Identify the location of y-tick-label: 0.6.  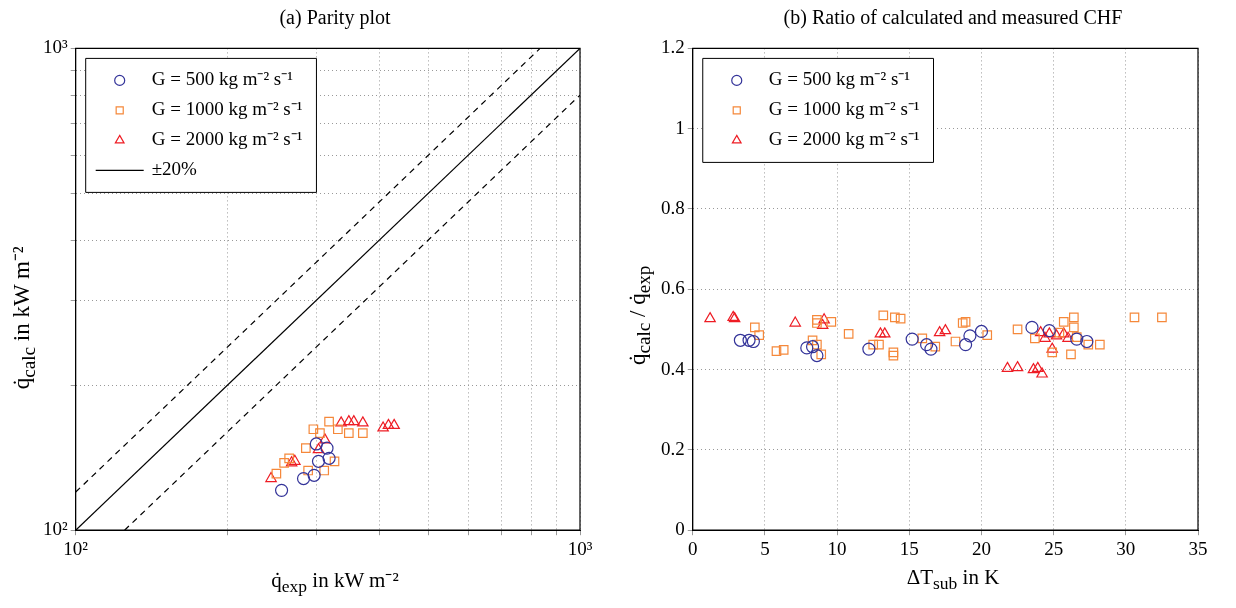
(673, 288).